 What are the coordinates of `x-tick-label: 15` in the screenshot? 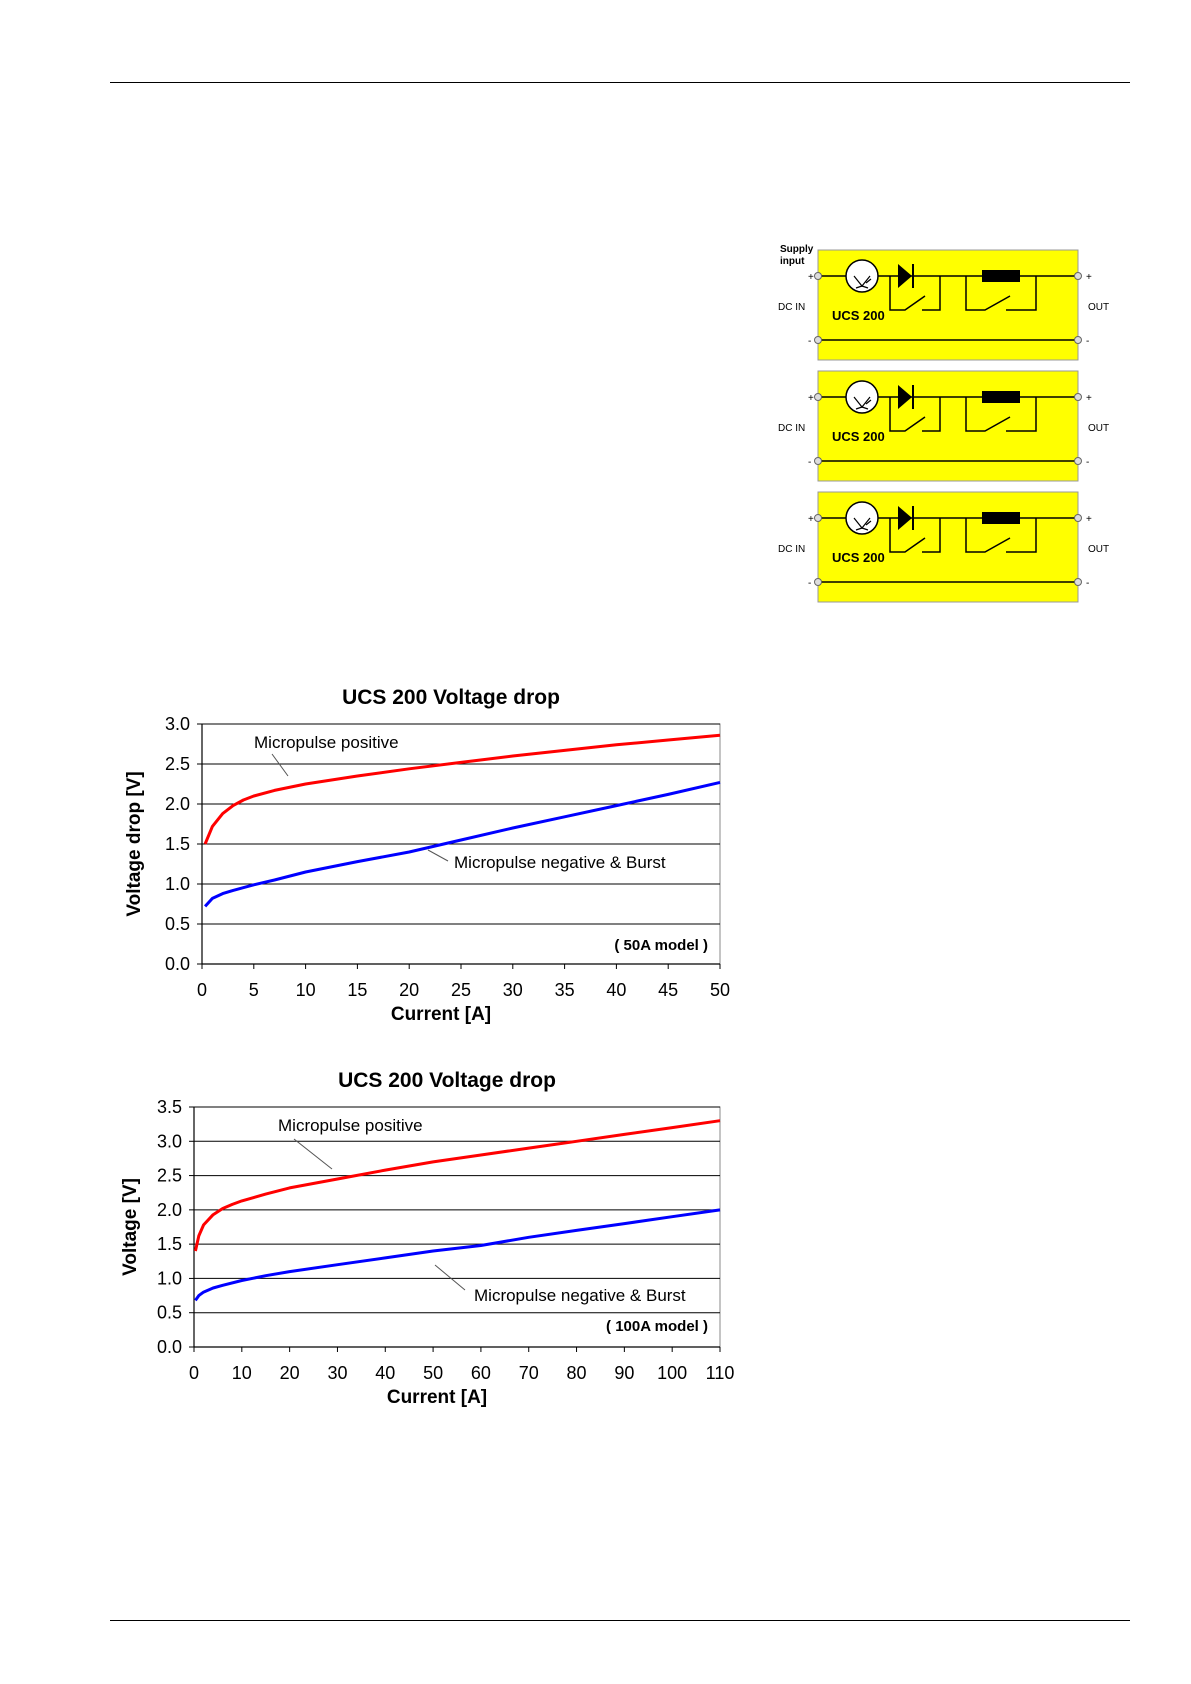 It's located at (357, 990).